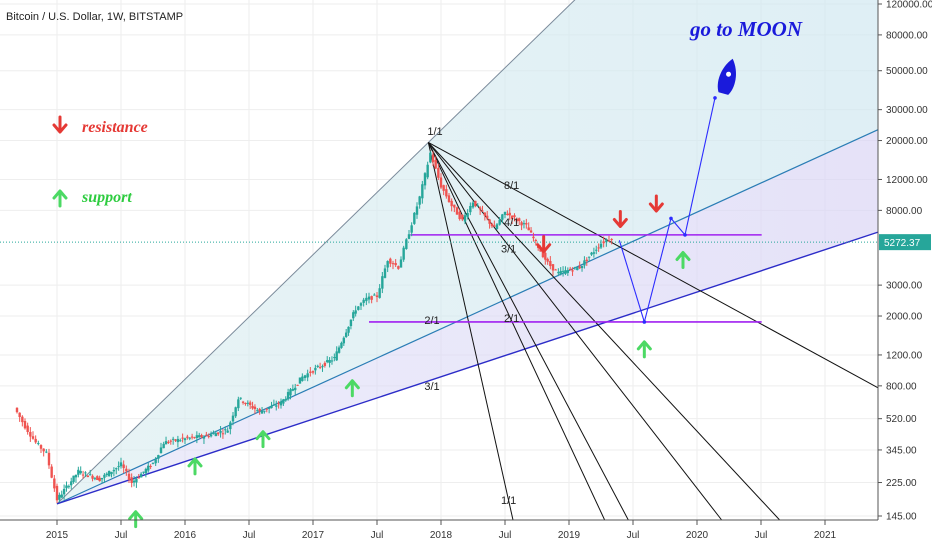  Describe the element at coordinates (431, 387) in the screenshot. I see `fan-label: 3/1` at that location.